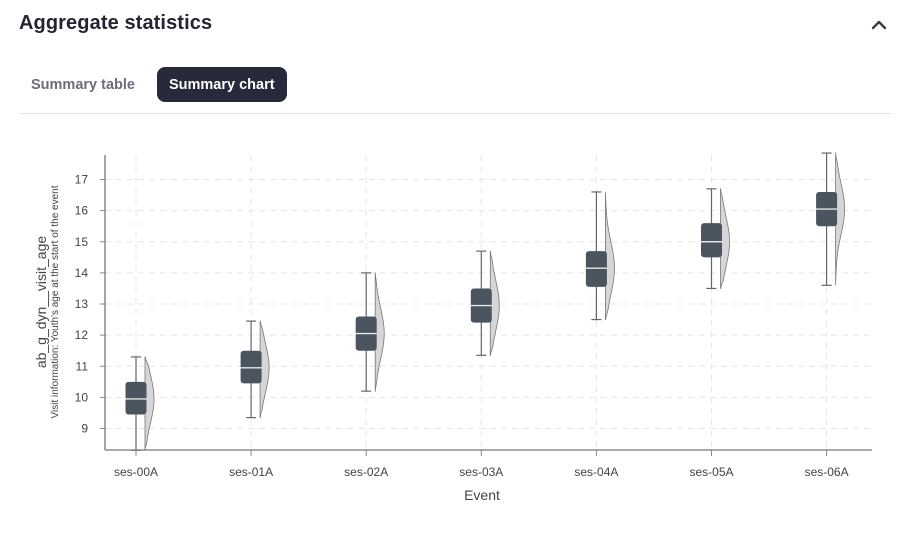  What do you see at coordinates (41, 302) in the screenshot?
I see `y-axis-title: ab_g_dyn__visit_age` at bounding box center [41, 302].